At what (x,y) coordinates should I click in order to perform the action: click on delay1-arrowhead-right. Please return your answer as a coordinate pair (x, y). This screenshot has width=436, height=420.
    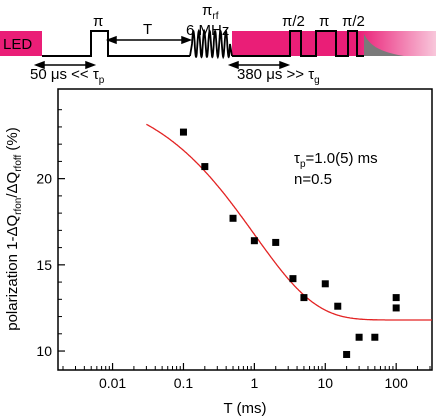
    Looking at the image, I should click on (91, 65).